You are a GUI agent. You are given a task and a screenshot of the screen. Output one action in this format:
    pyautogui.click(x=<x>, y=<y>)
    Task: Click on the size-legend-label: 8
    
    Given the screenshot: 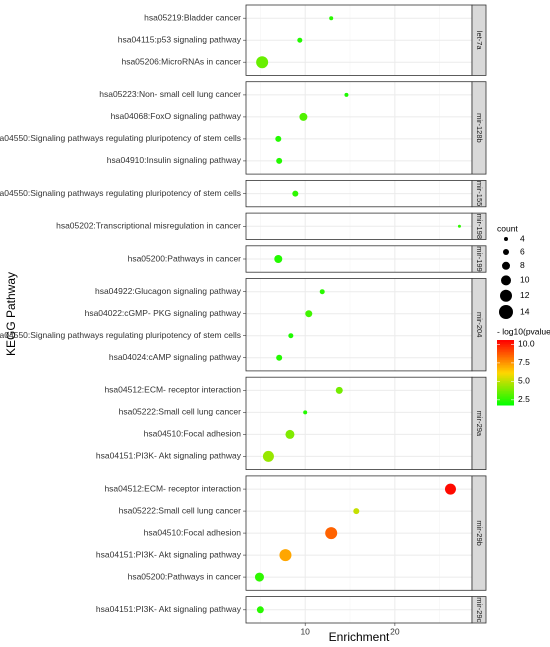 What is the action you would take?
    pyautogui.click(x=522, y=265)
    